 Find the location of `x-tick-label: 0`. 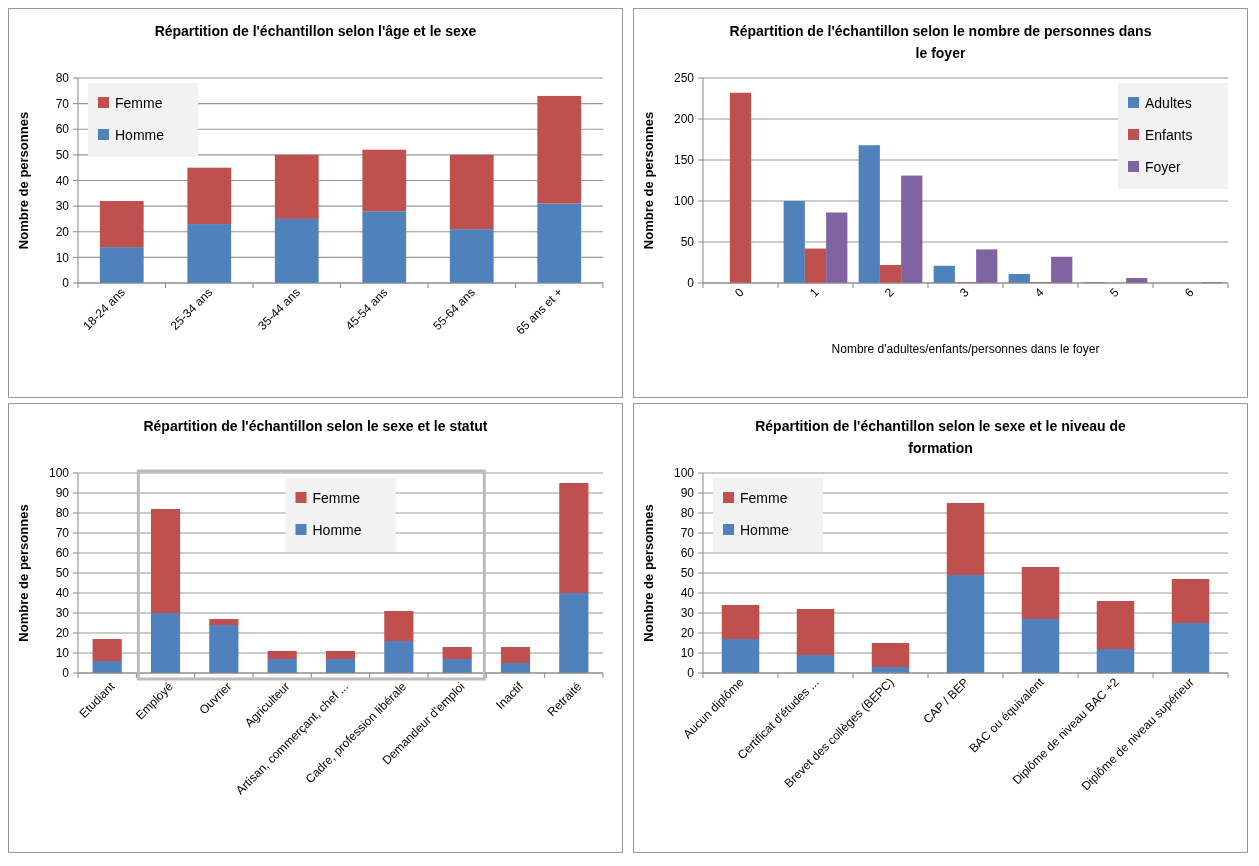

x-tick-label: 0 is located at coordinates (739, 292).